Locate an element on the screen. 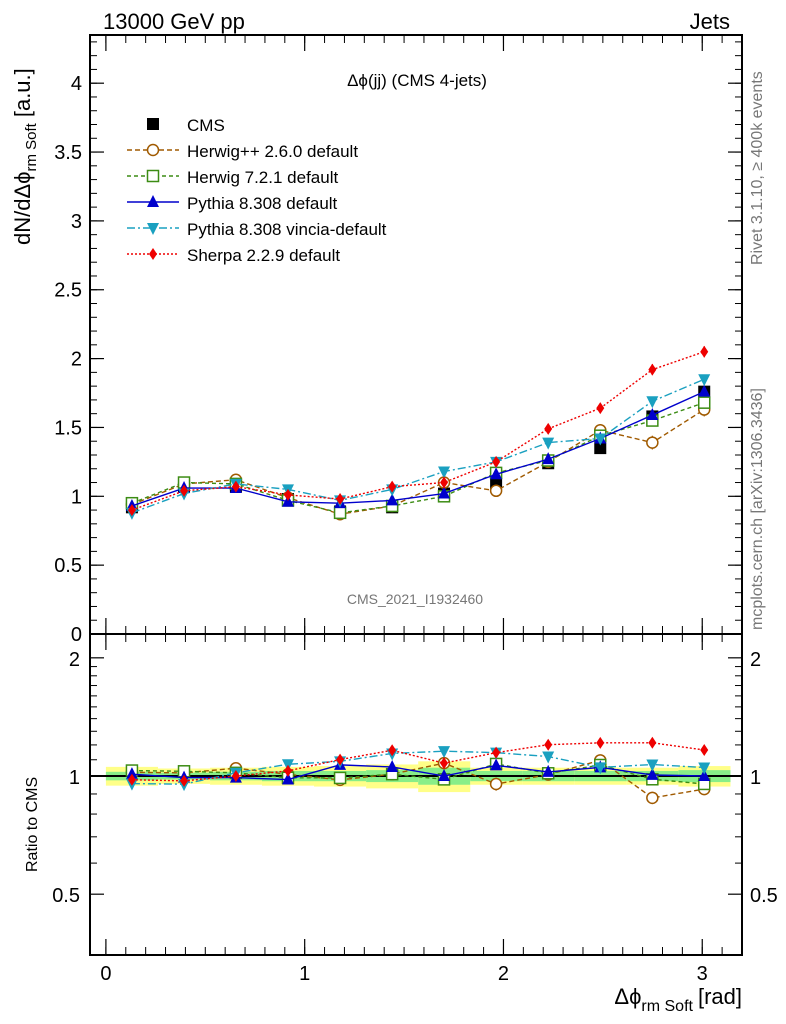 The image size is (786, 1024). process-label: 13000 GeV pp is located at coordinates (174, 21).